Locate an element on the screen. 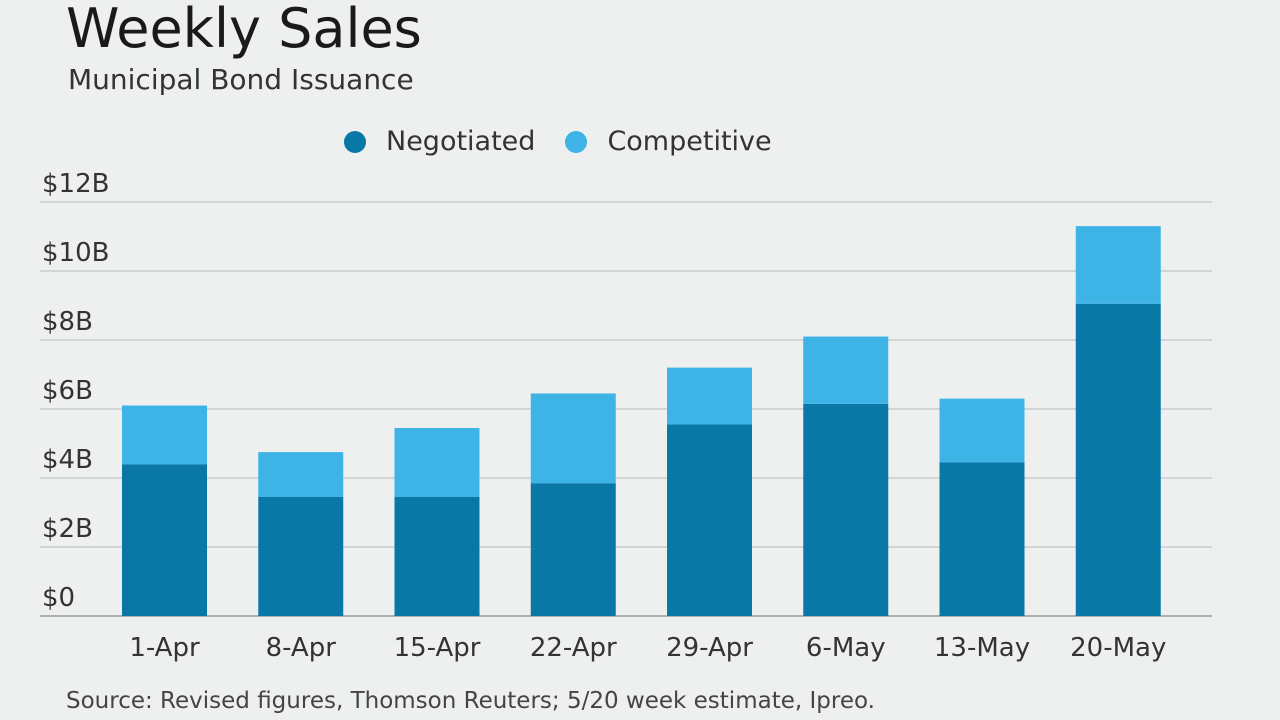  y-tick-label: $12B is located at coordinates (75, 184).